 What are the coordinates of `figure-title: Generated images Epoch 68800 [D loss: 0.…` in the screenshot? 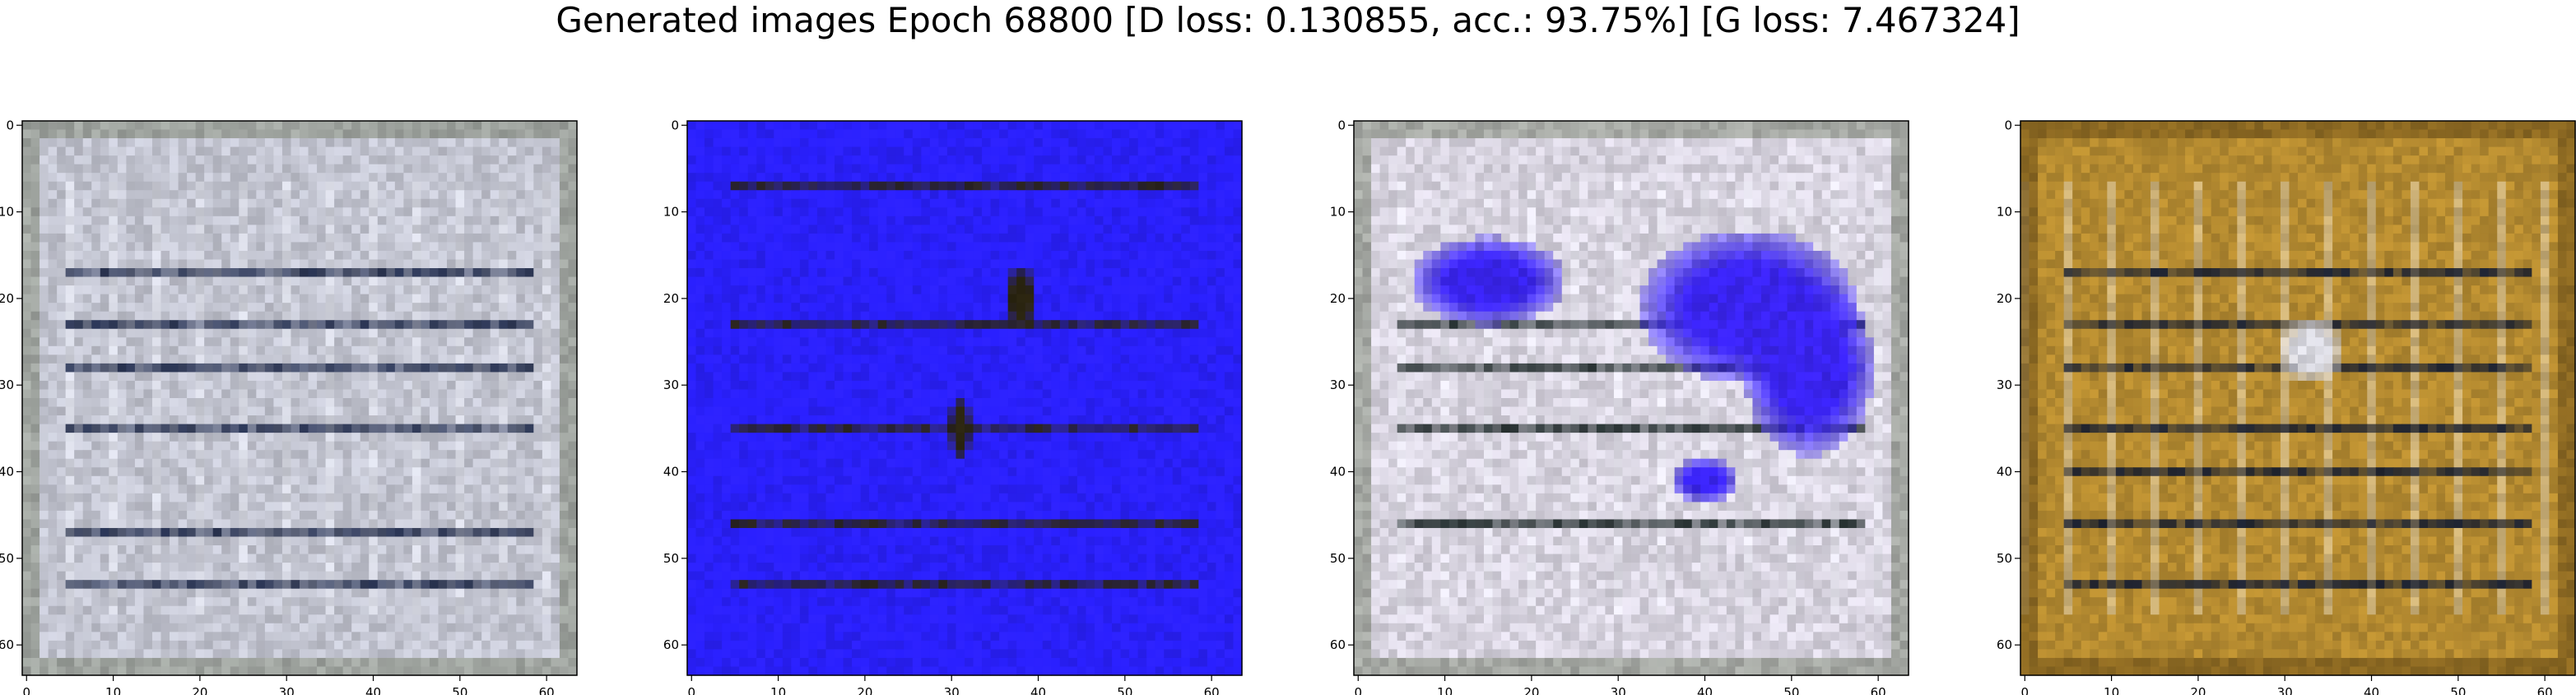 It's located at (1288, 20).